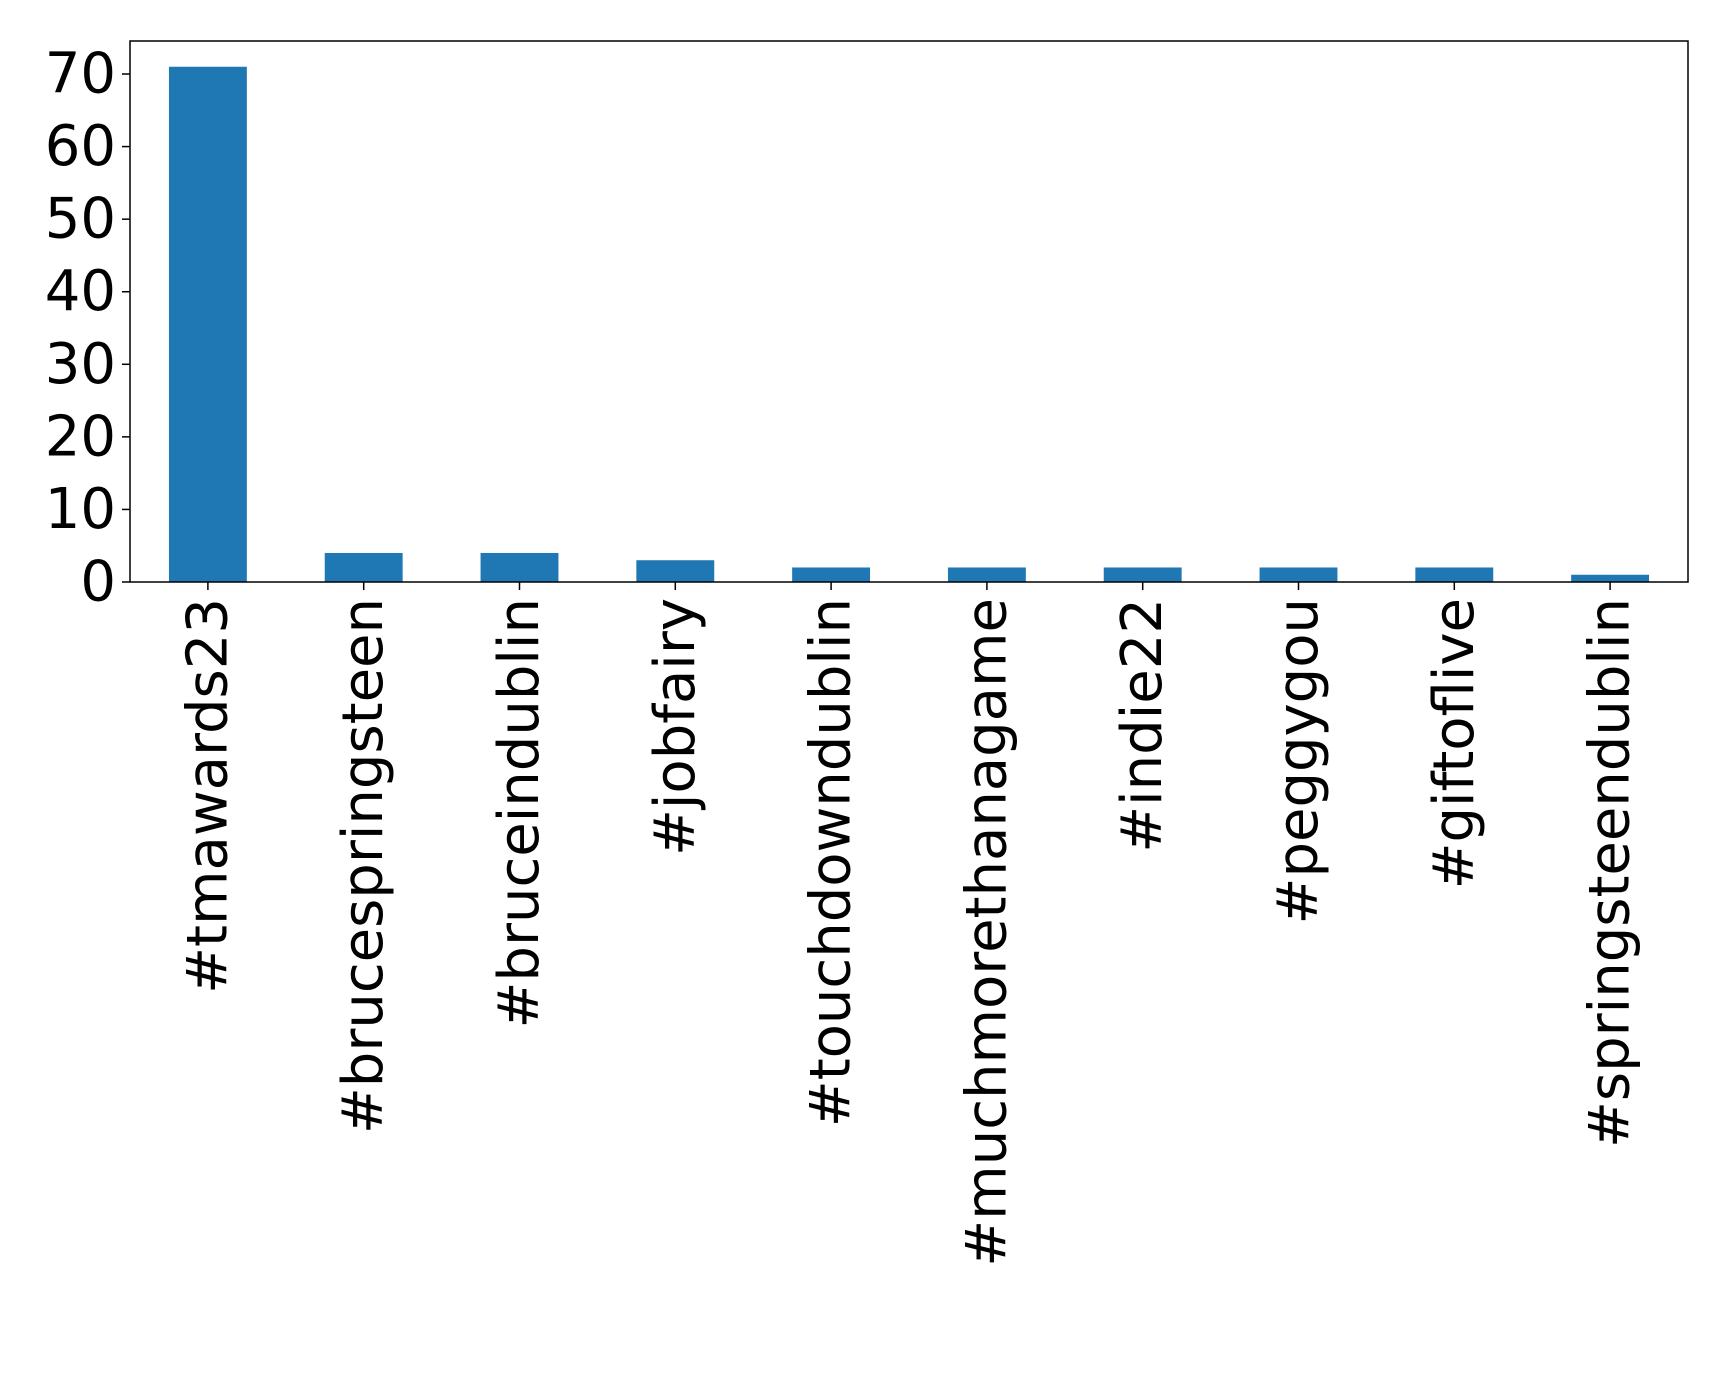 This screenshot has width=1719, height=1374. Describe the element at coordinates (1298, 761) in the screenshot. I see `x-tick-label: #peggygou` at that location.